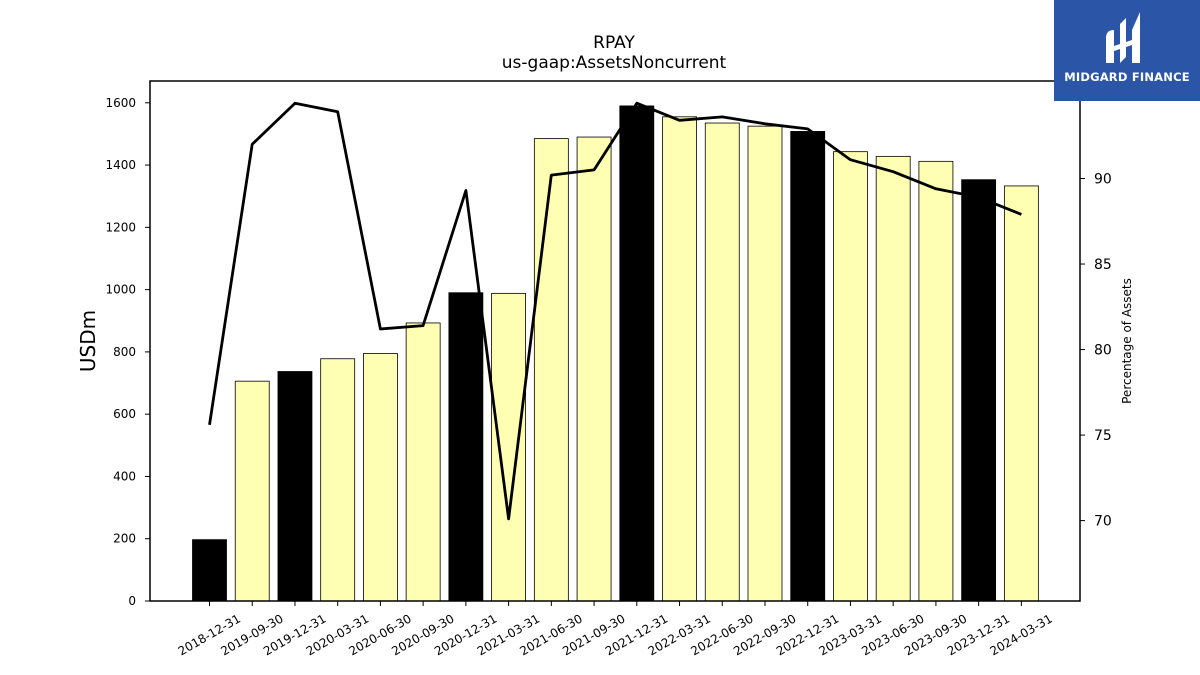  What do you see at coordinates (1103, 180) in the screenshot?
I see `right-tick-label: 90` at bounding box center [1103, 180].